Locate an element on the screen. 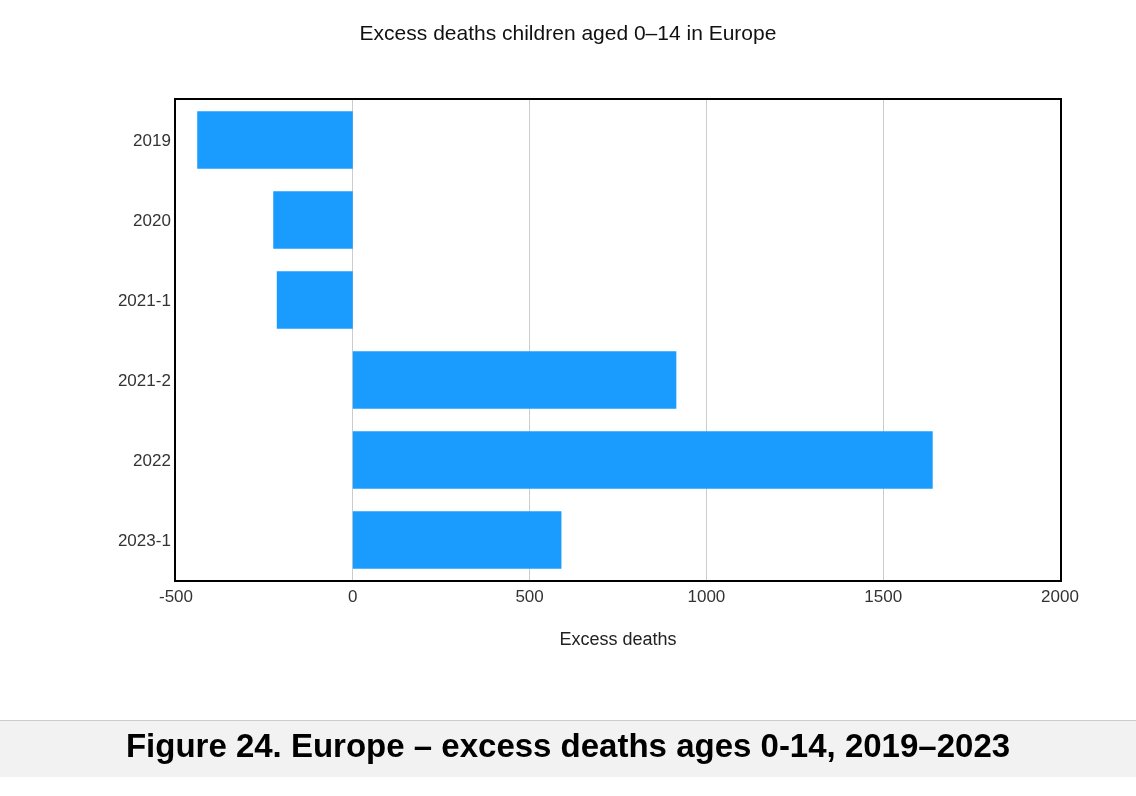 The image size is (1136, 796). y-tick-label: 2023-1 is located at coordinates (144, 540).